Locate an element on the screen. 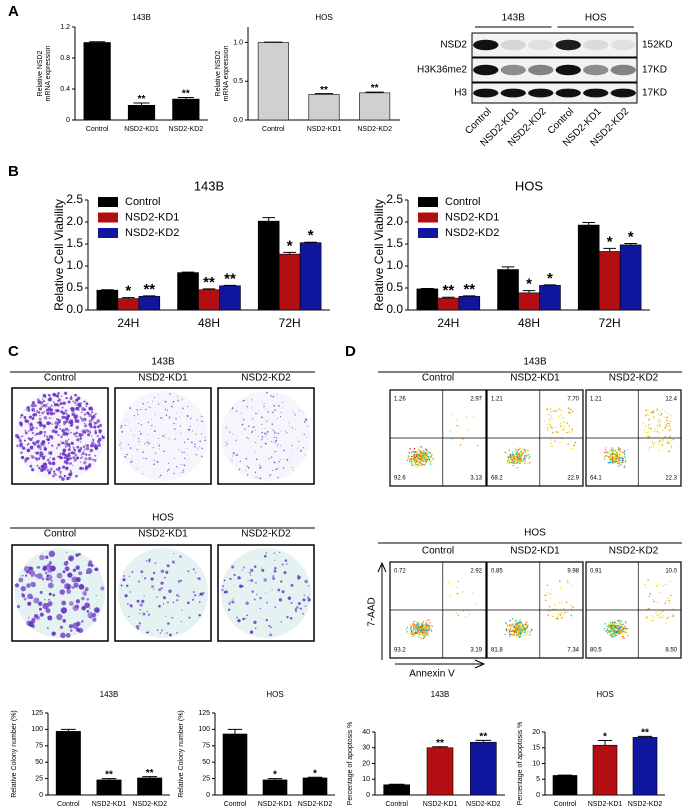  significance: ** is located at coordinates (150, 773).